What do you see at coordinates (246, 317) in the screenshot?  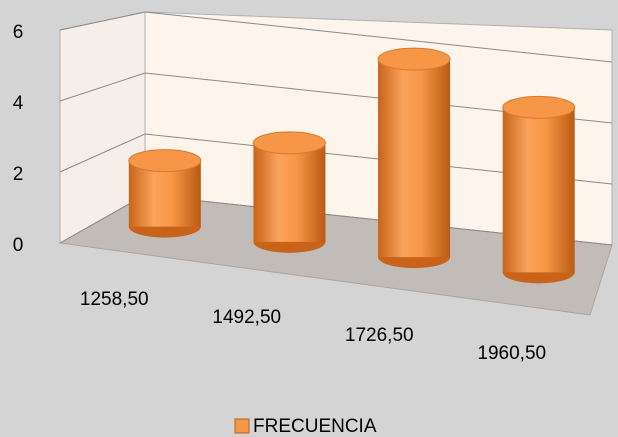 I see `x-tick-label: 1492,50` at bounding box center [246, 317].